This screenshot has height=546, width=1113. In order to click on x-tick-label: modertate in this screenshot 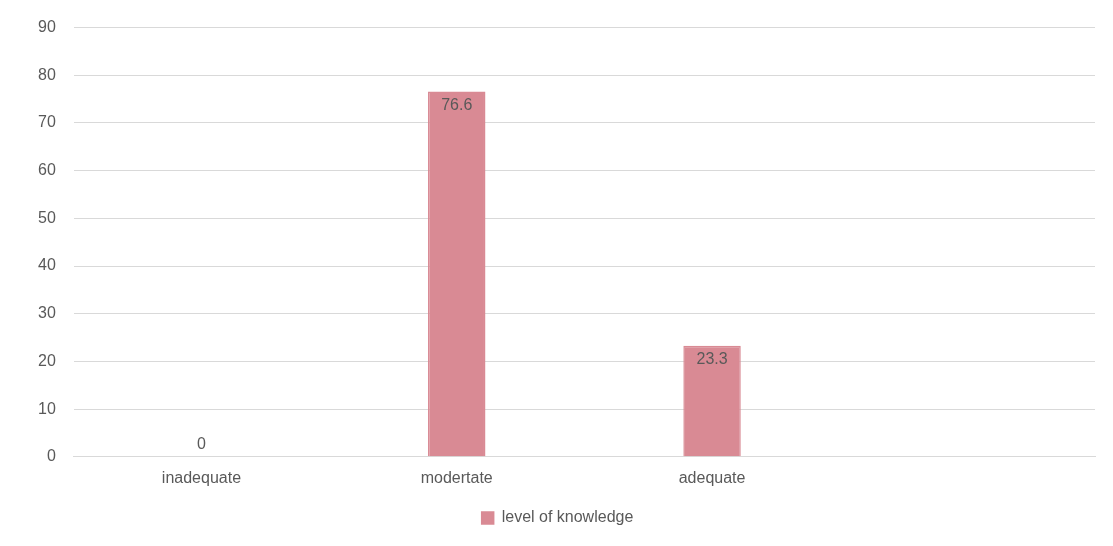, I will do `click(456, 477)`.